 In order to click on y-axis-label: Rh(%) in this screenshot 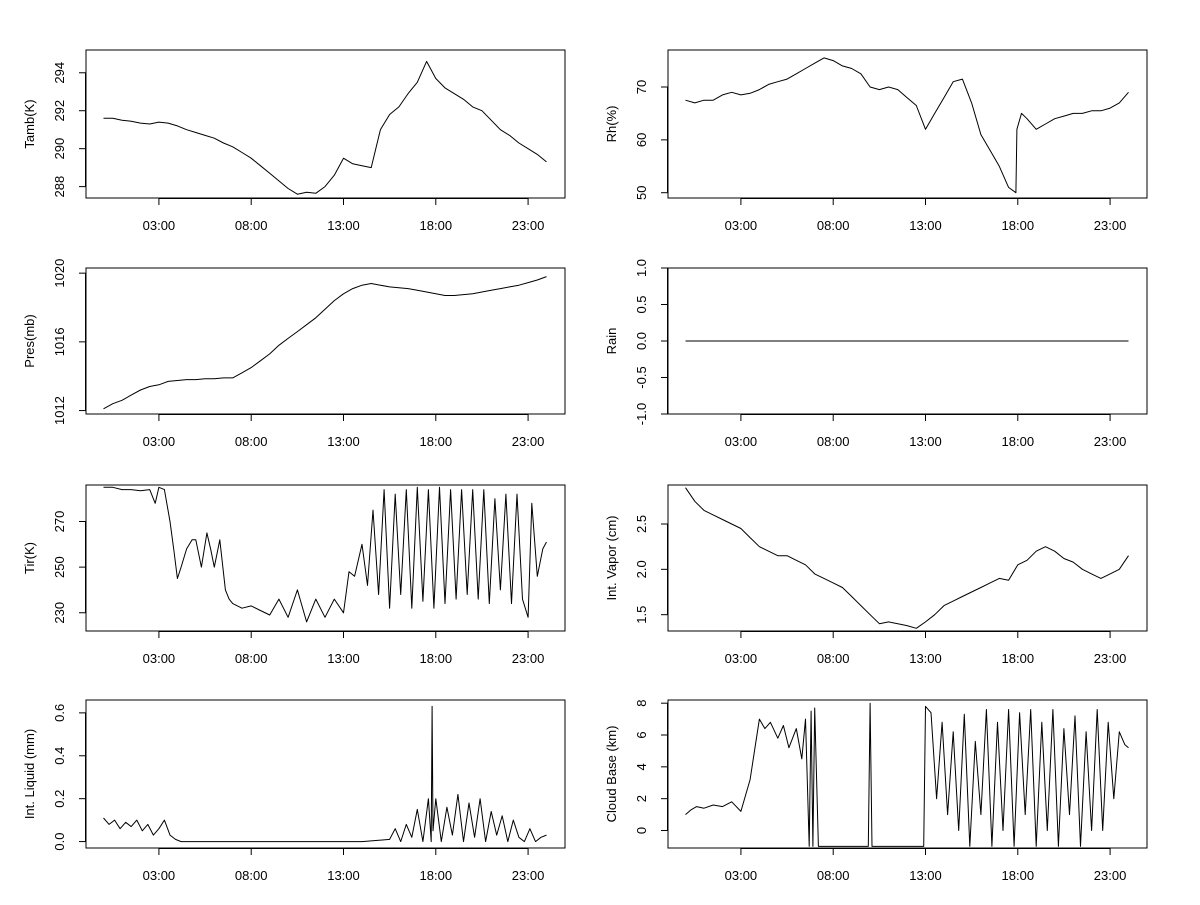, I will do `click(611, 124)`.